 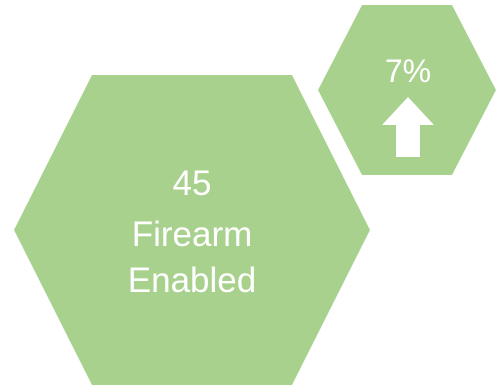 I want to click on enabled-label: Enabled, so click(x=192, y=280).